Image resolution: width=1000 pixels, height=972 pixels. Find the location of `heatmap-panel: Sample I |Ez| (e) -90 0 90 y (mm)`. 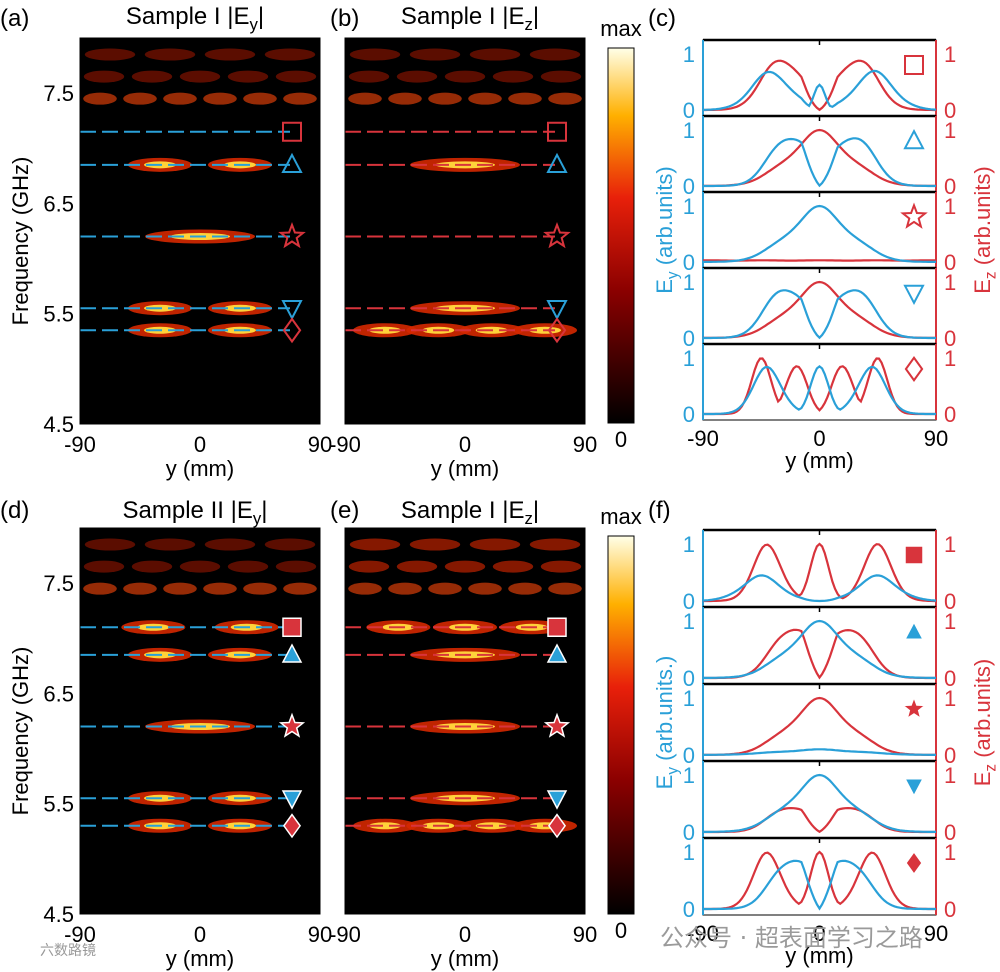

heatmap-panel: Sample I |Ez| (e) -90 0 90 y (mm) is located at coordinates (463, 734).